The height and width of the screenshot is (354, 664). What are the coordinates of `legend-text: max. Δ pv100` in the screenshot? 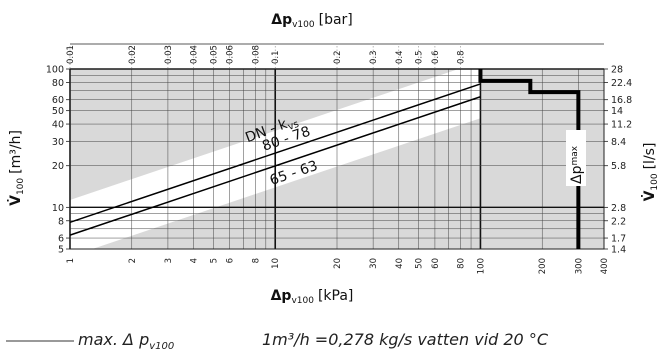 It's located at (126, 341).